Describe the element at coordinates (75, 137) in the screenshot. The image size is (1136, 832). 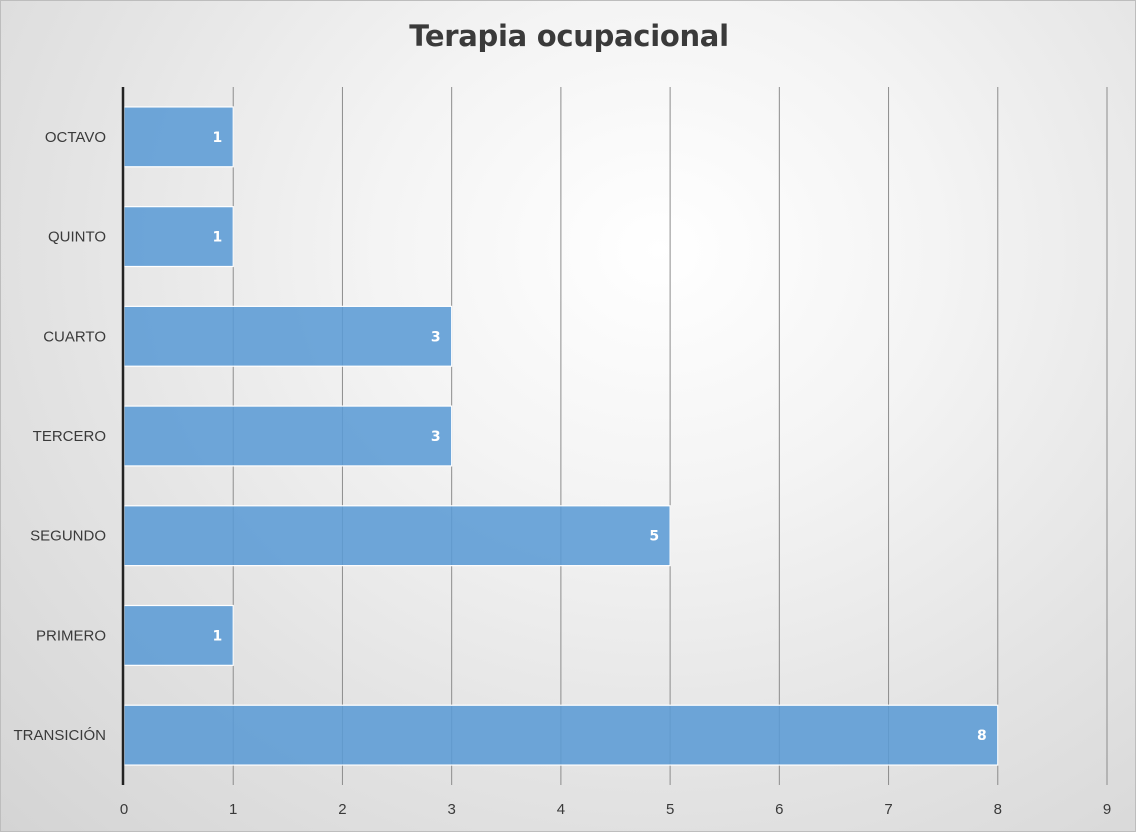
I see `category-label: OCTAVO` at that location.